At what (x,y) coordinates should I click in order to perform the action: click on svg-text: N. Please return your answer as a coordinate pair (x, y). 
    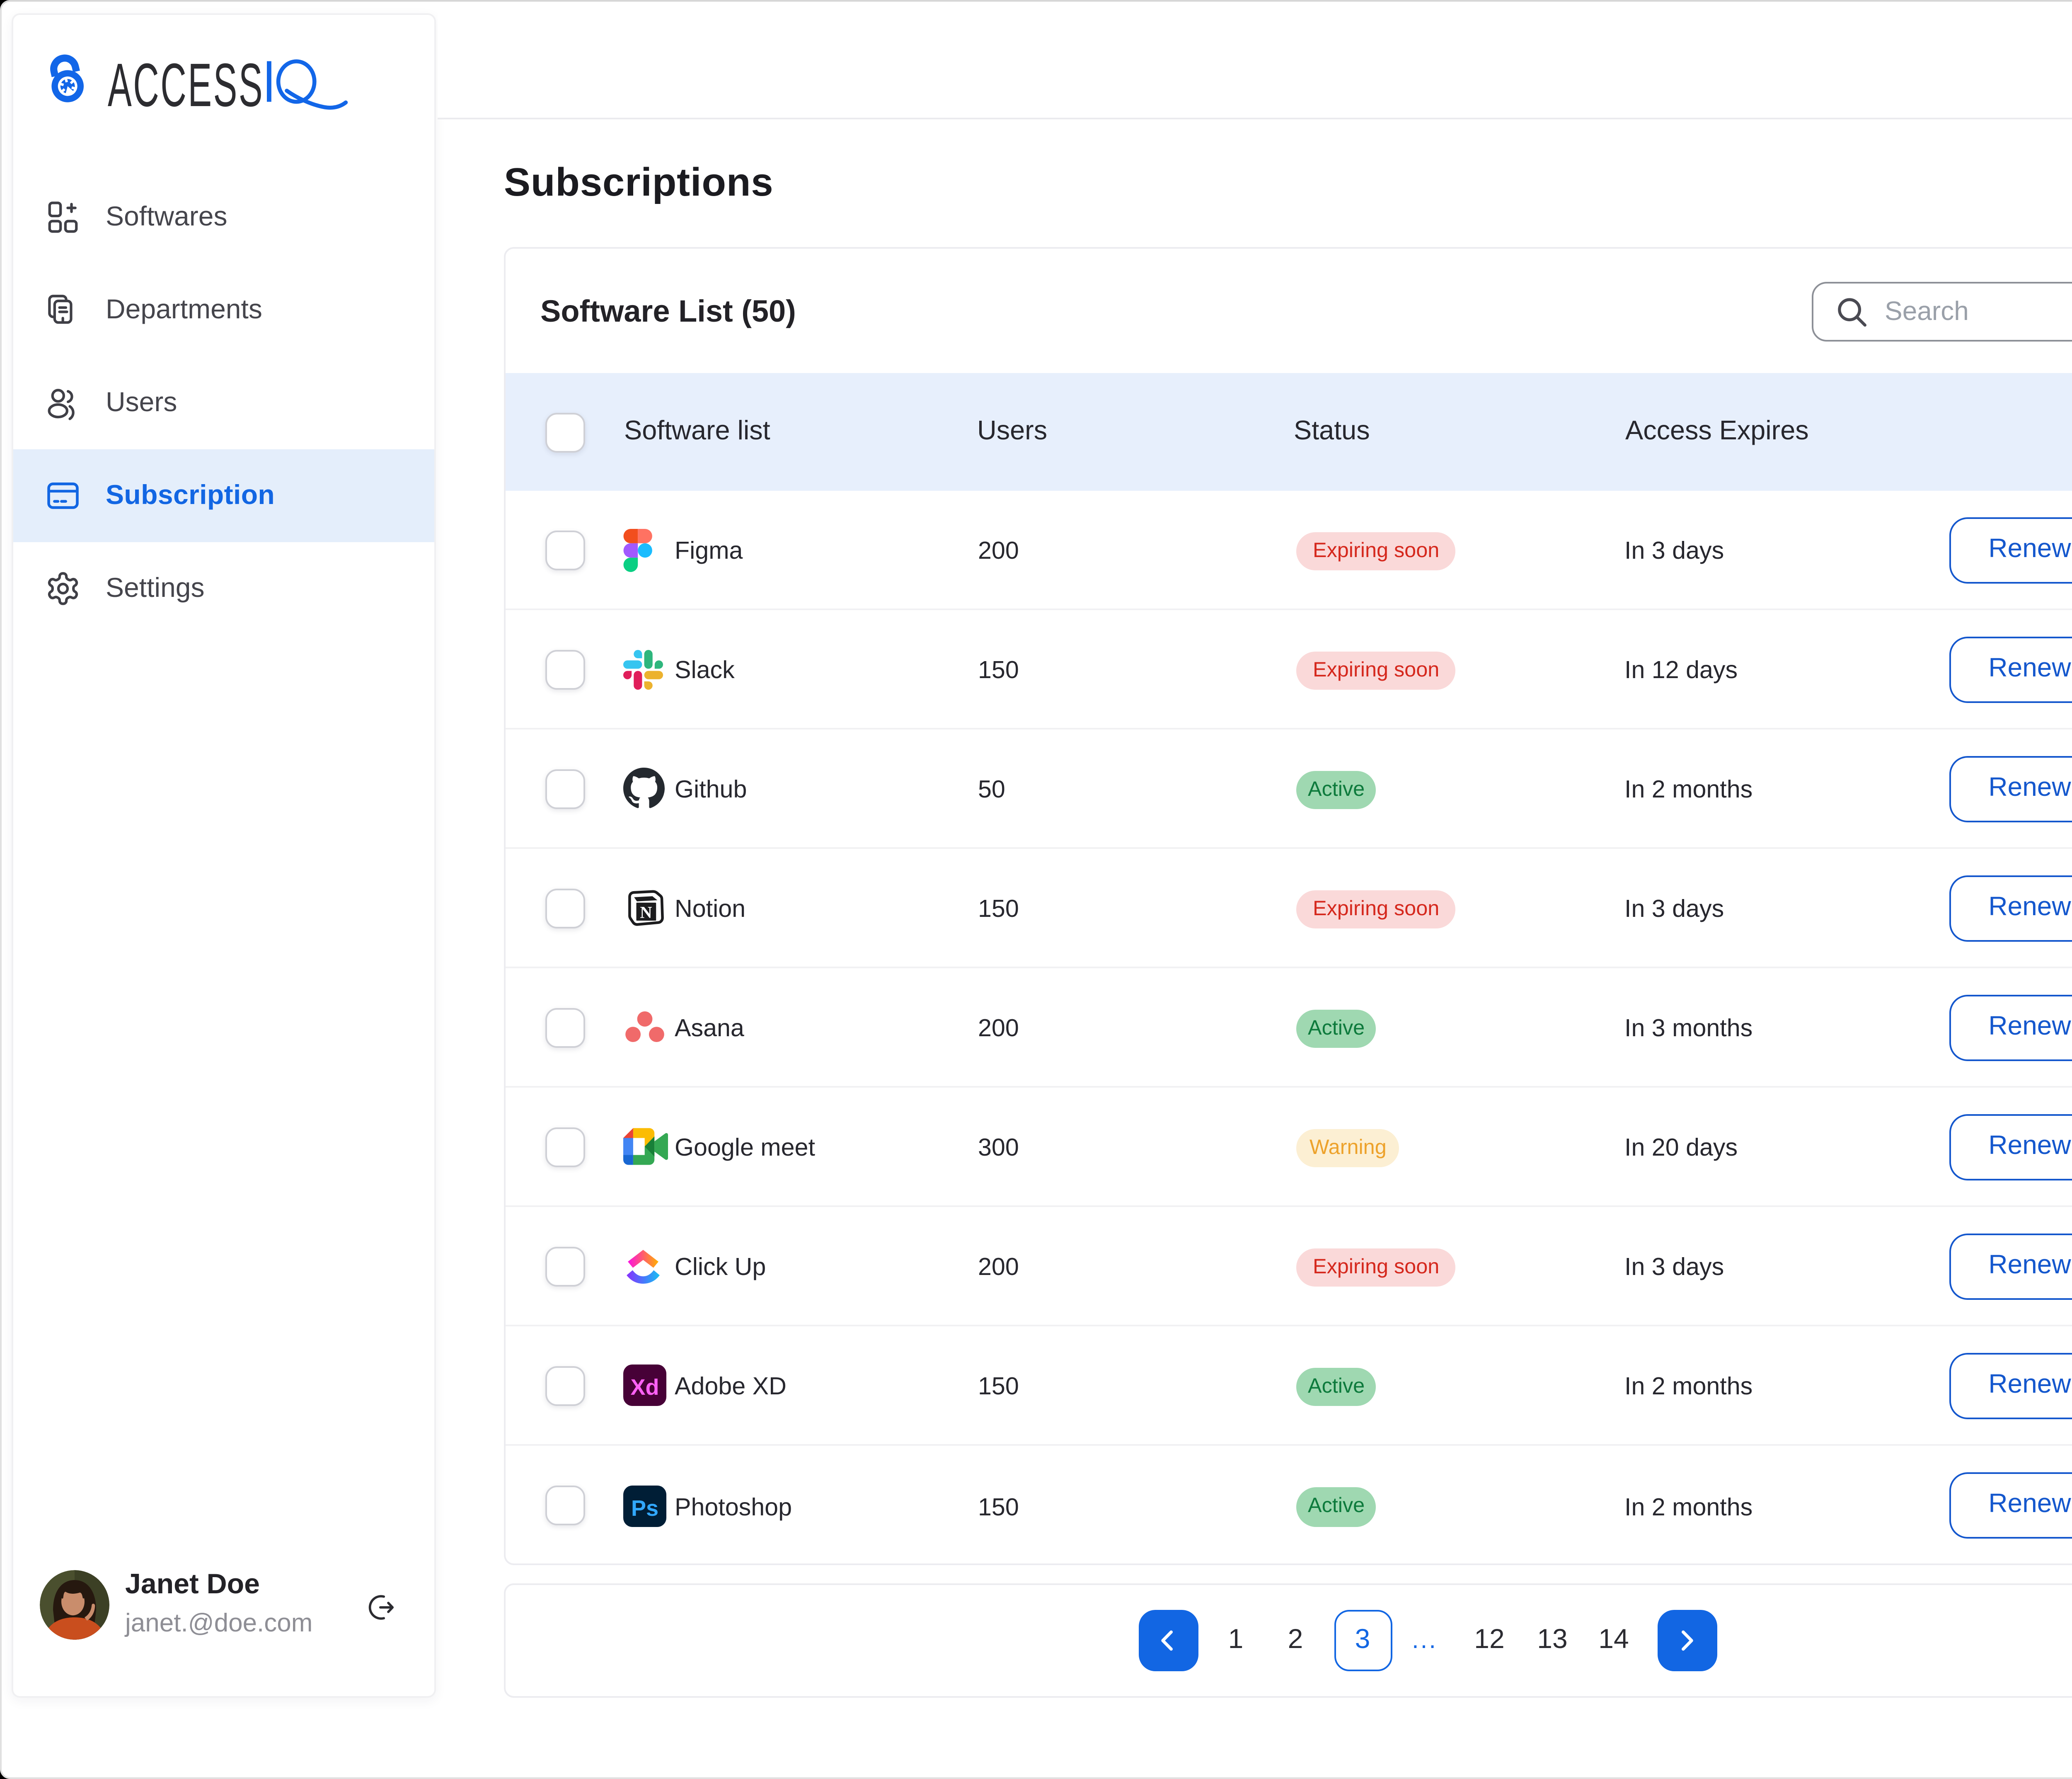
    Looking at the image, I should click on (646, 912).